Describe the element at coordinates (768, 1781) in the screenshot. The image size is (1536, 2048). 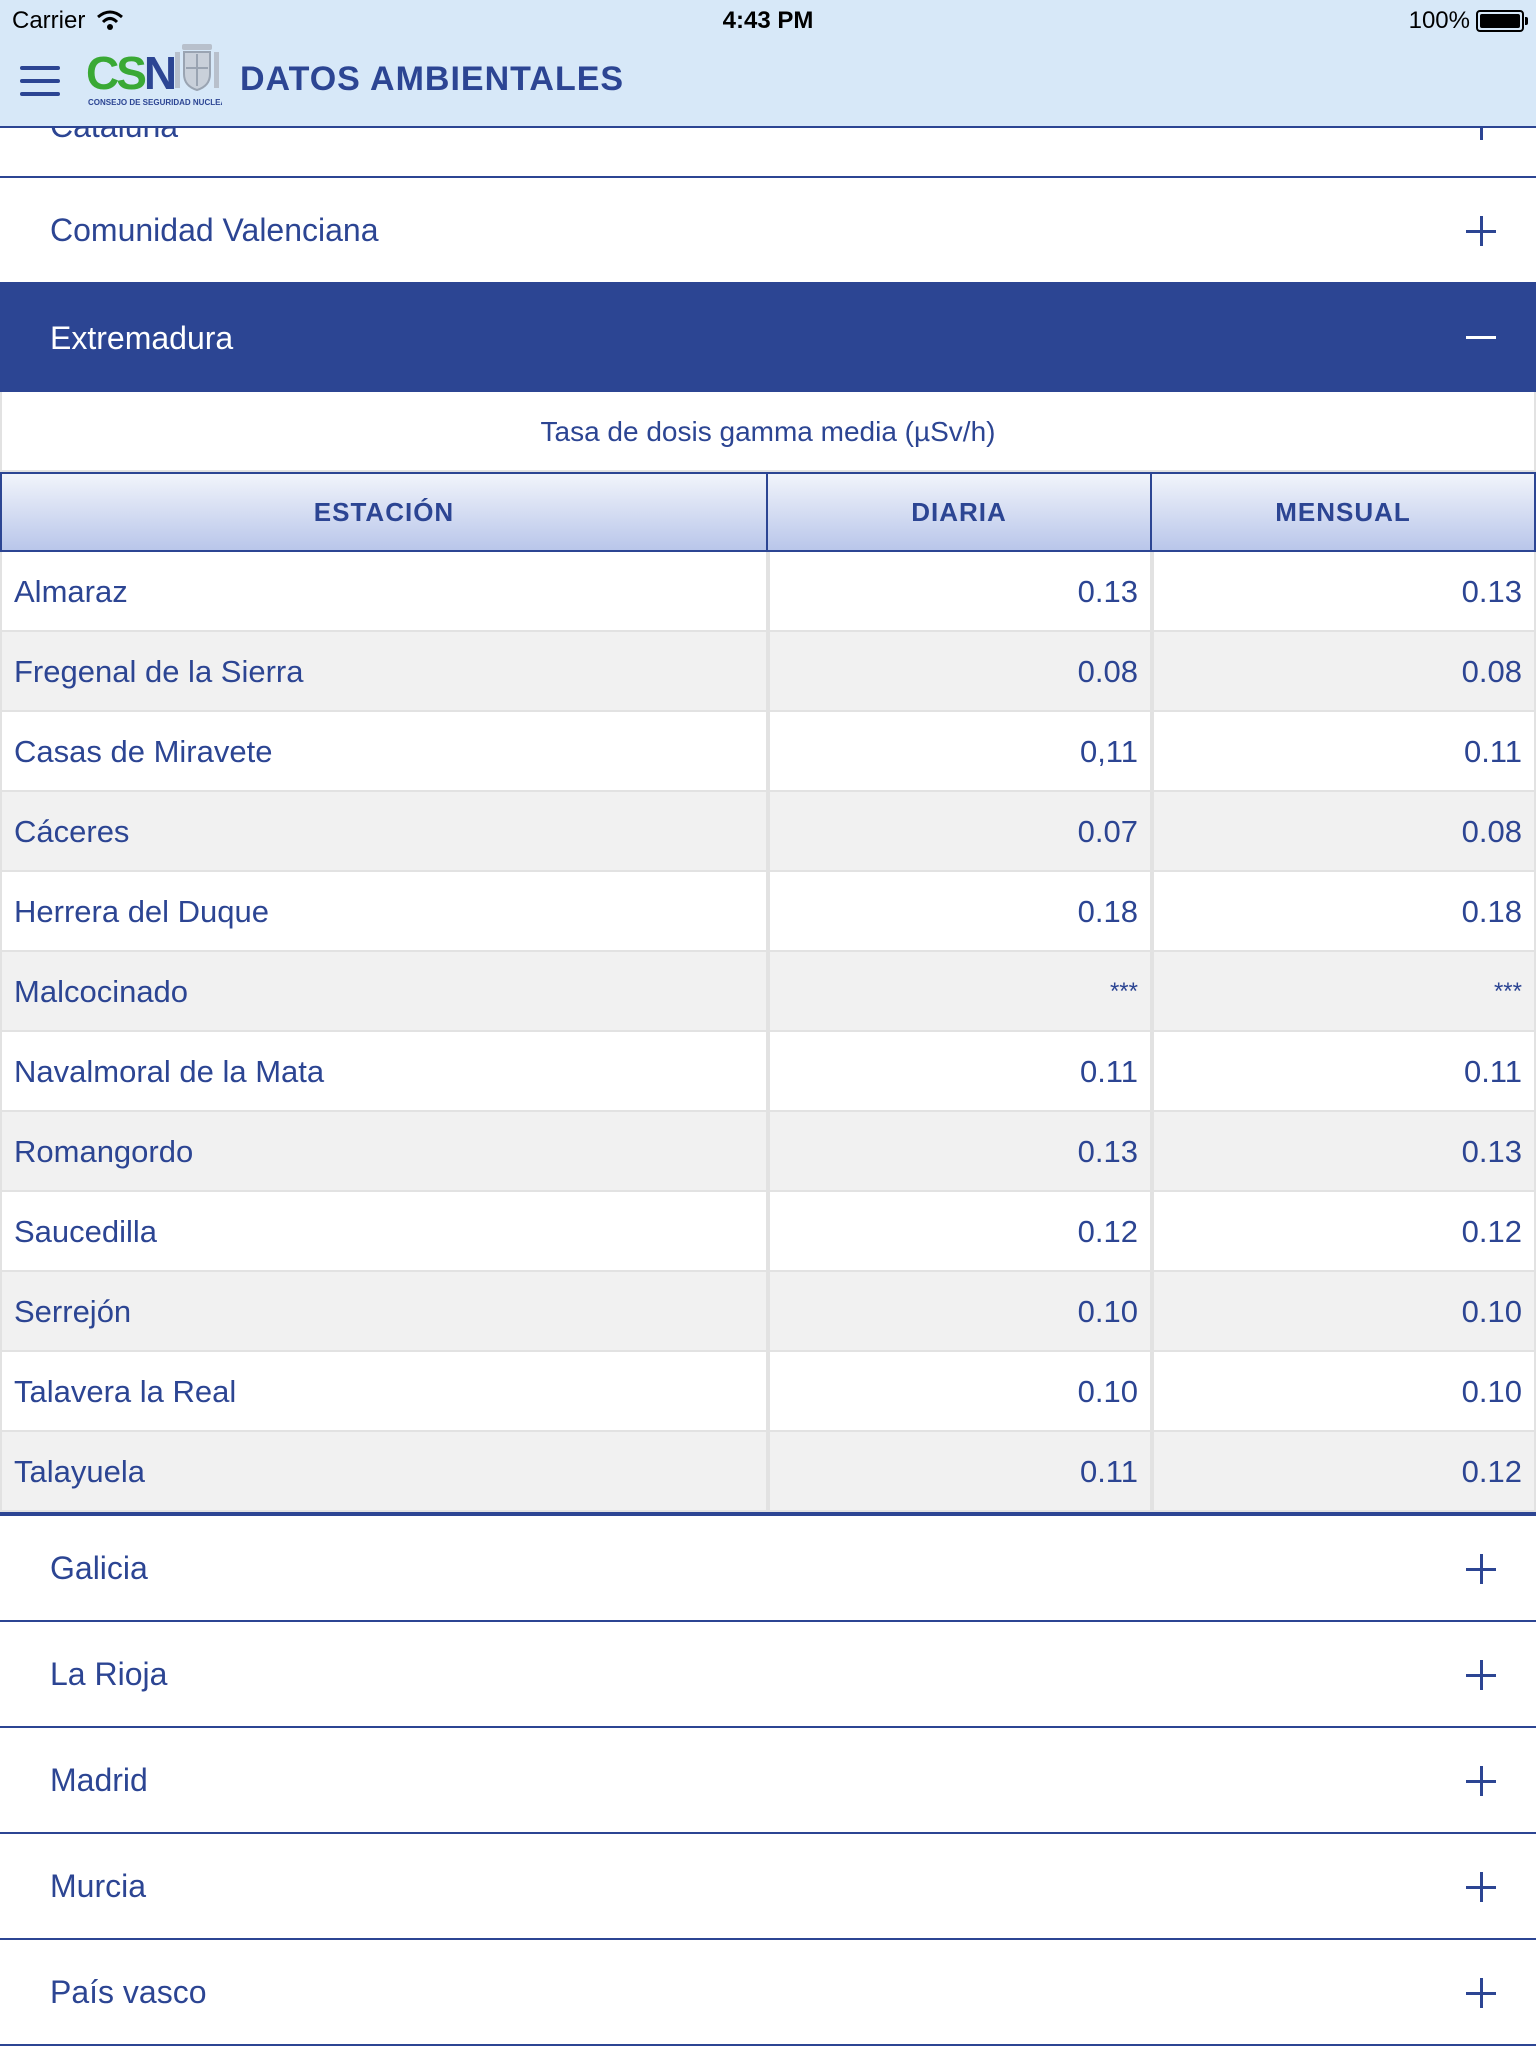
I see `accordion-row-madrid: Madrid` at that location.